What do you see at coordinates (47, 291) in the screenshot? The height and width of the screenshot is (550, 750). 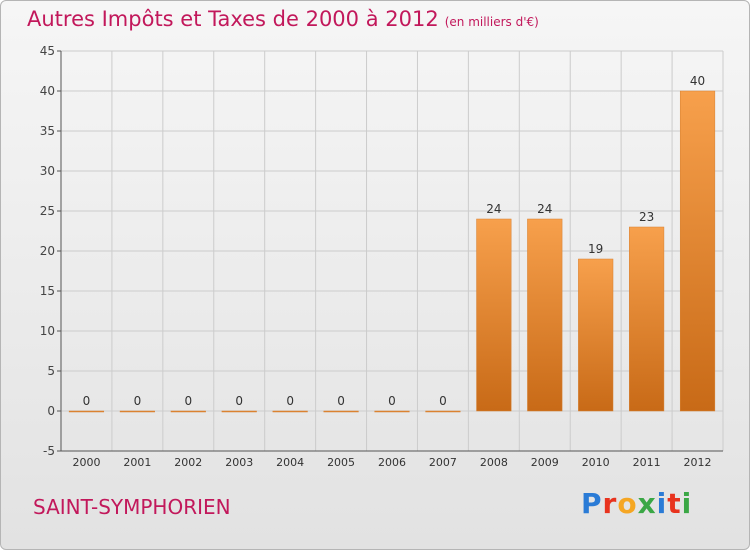 I see `y-tick-label: 15` at bounding box center [47, 291].